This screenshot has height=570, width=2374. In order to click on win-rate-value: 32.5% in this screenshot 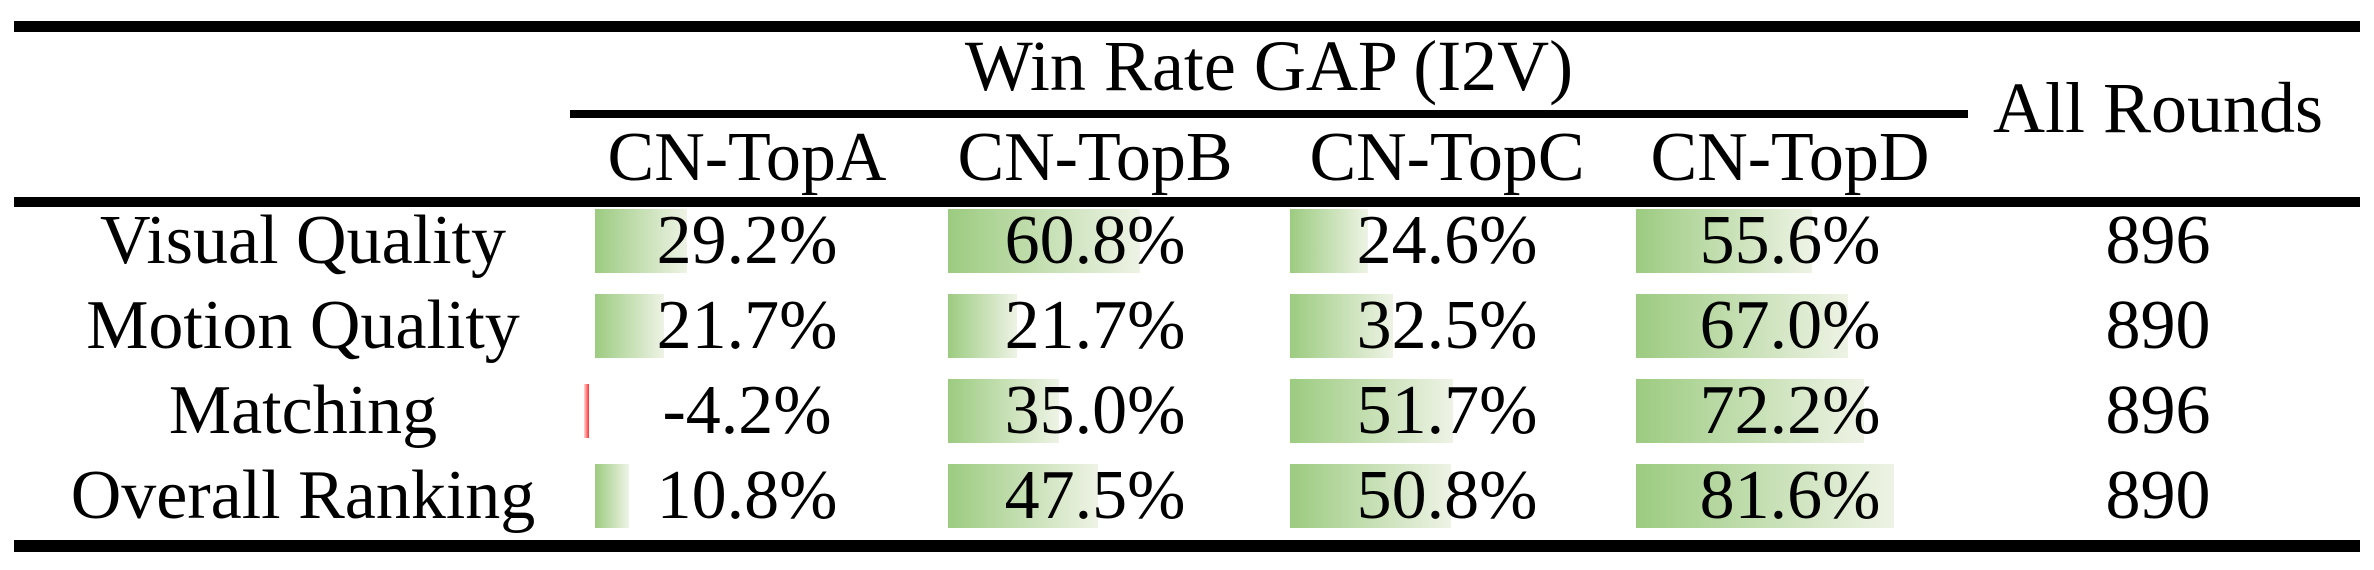, I will do `click(1447, 325)`.